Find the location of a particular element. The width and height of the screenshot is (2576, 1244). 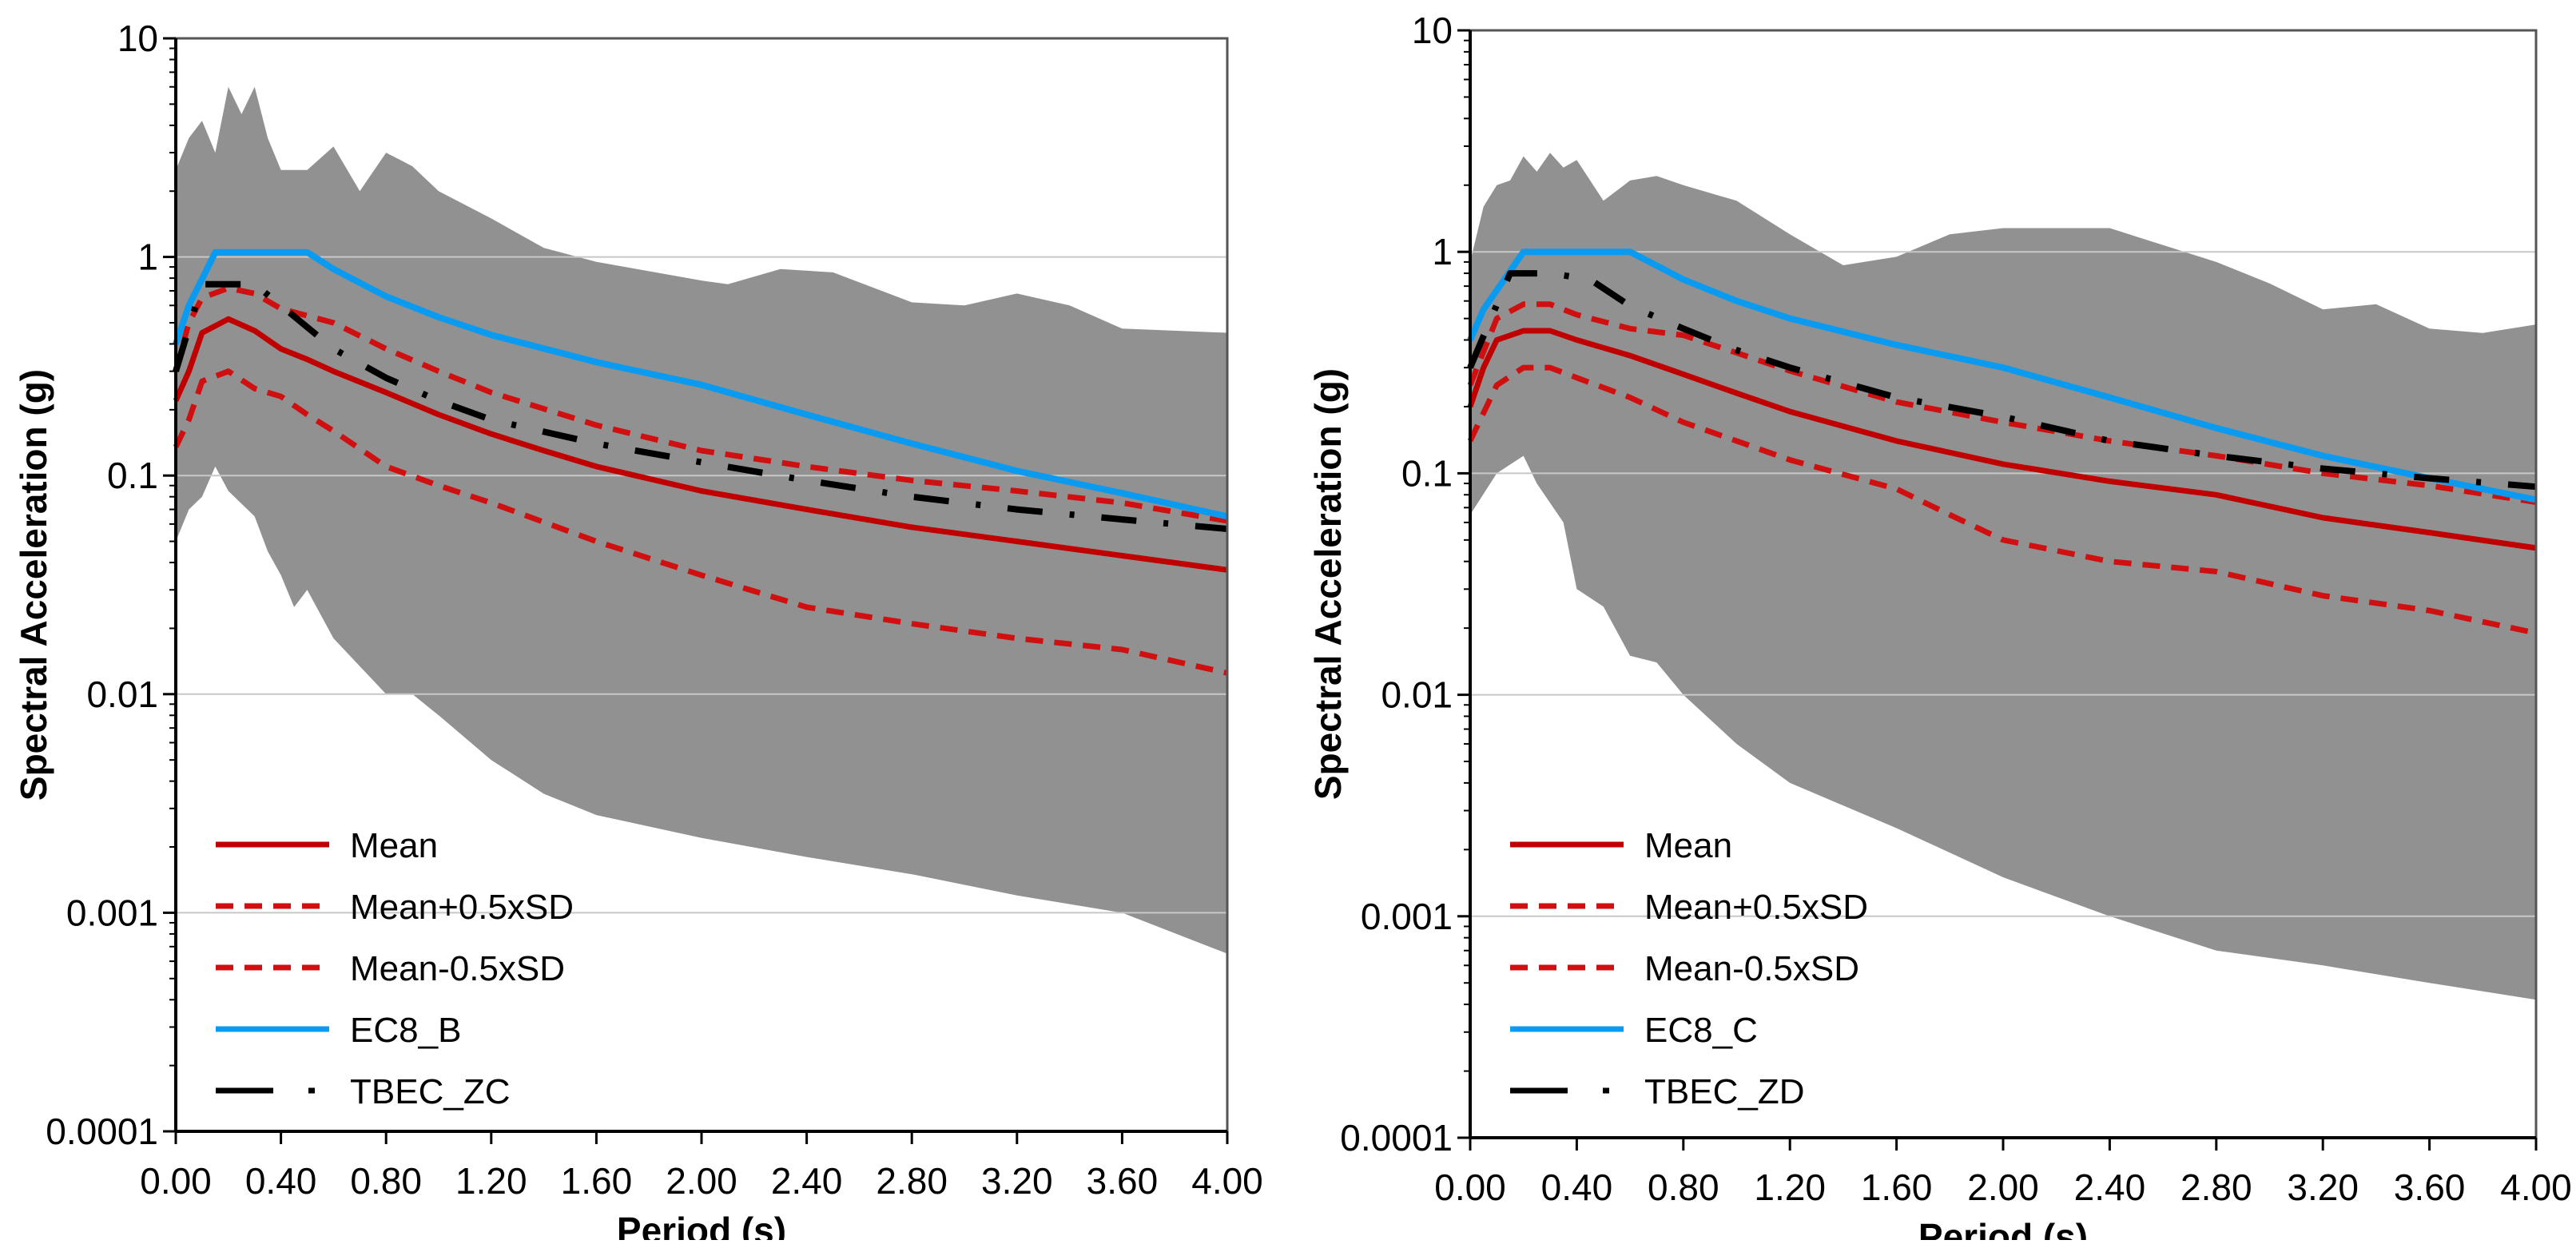

series-line-ec8-c is located at coordinates (2002, 375).